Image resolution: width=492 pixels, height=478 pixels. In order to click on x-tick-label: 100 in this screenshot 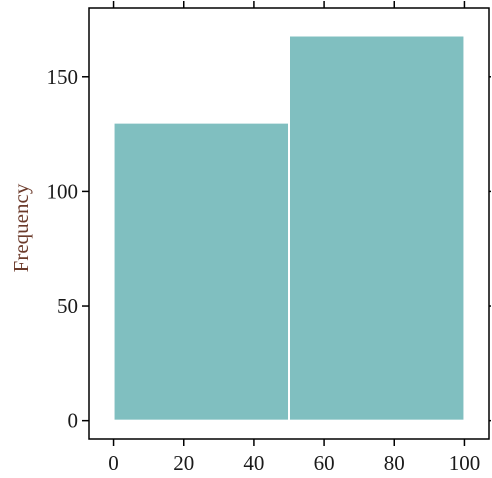, I will do `click(465, 463)`.